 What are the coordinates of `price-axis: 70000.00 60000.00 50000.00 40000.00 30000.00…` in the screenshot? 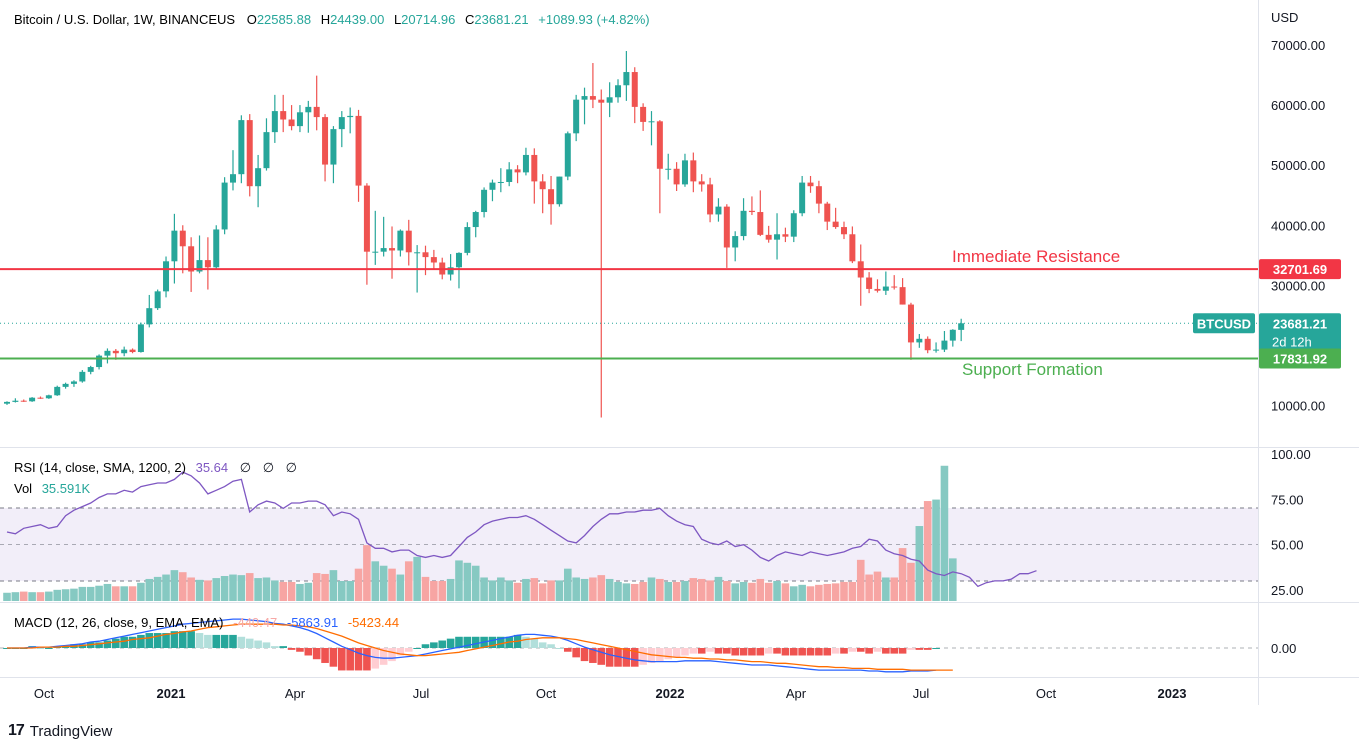 It's located at (1298, 226).